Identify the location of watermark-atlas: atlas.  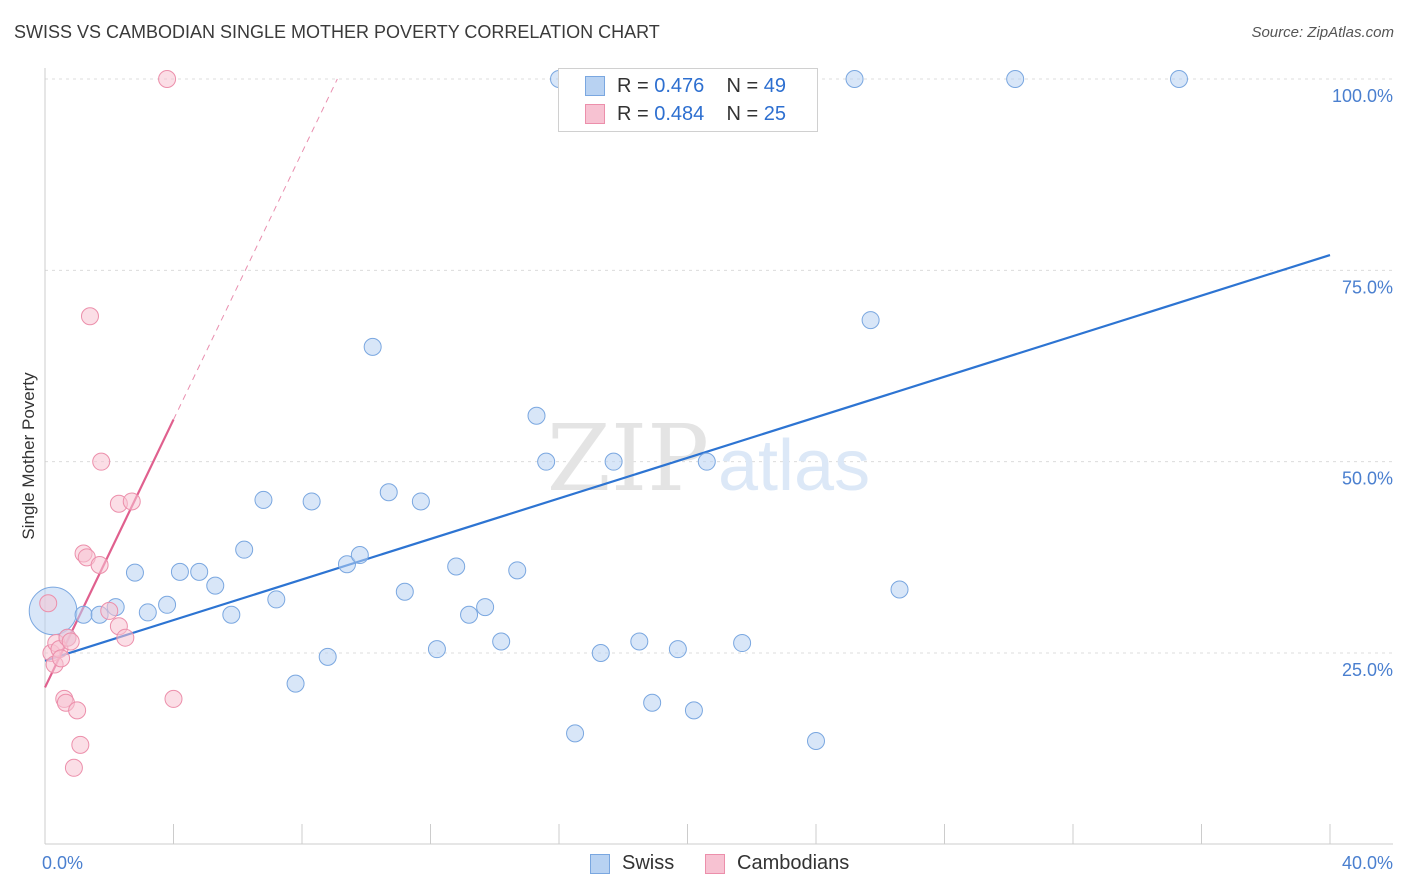
(794, 466).